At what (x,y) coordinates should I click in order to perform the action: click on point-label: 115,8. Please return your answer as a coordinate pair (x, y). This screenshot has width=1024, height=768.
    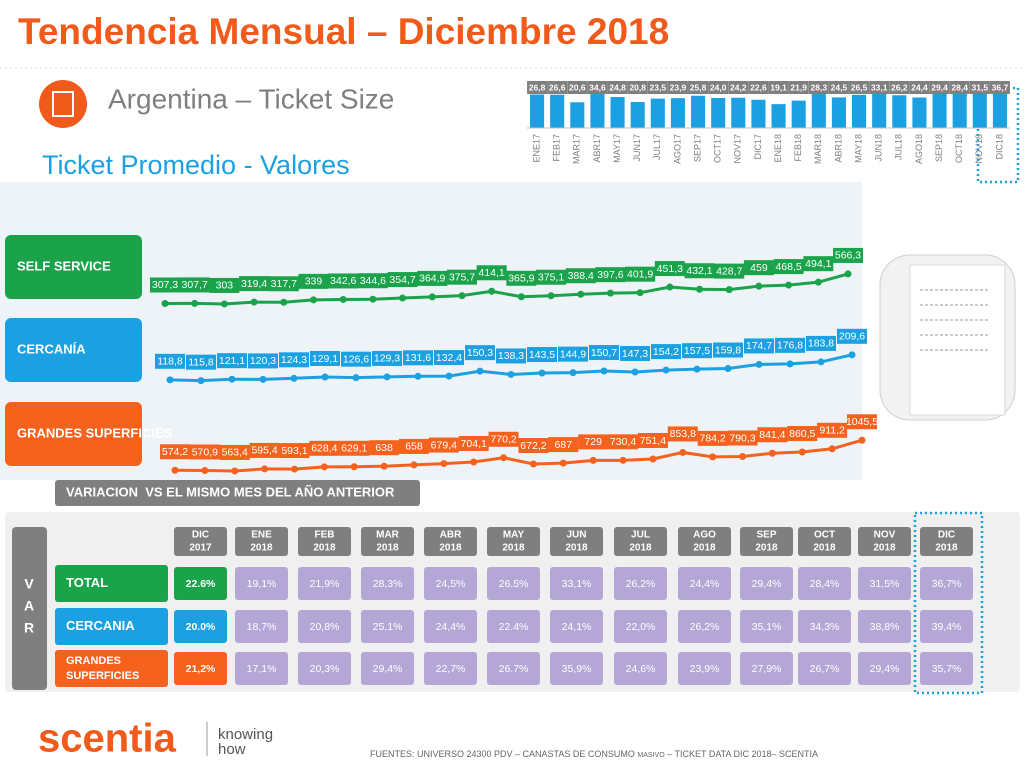
    Looking at the image, I should click on (201, 362).